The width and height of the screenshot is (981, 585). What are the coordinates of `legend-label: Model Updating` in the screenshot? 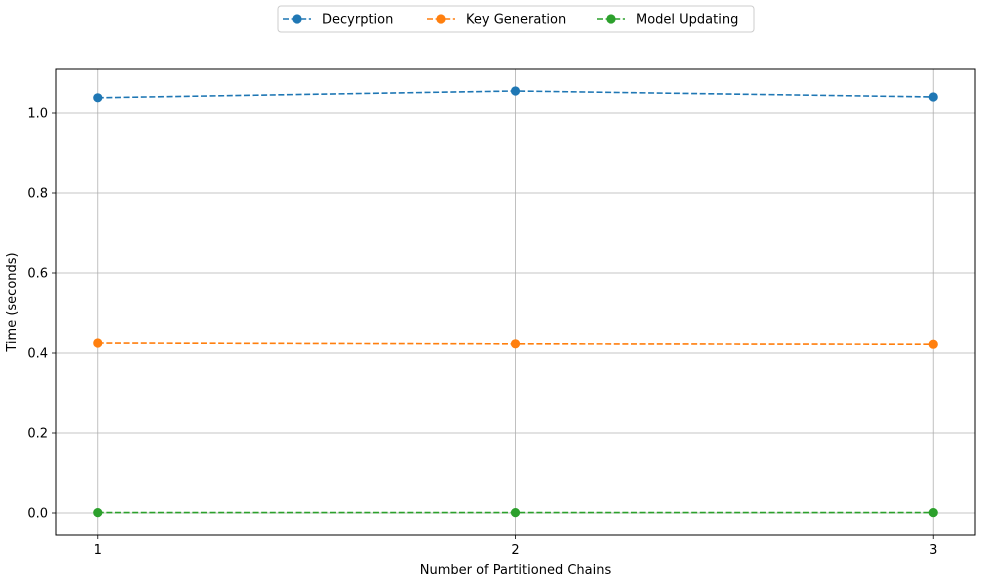 It's located at (687, 20).